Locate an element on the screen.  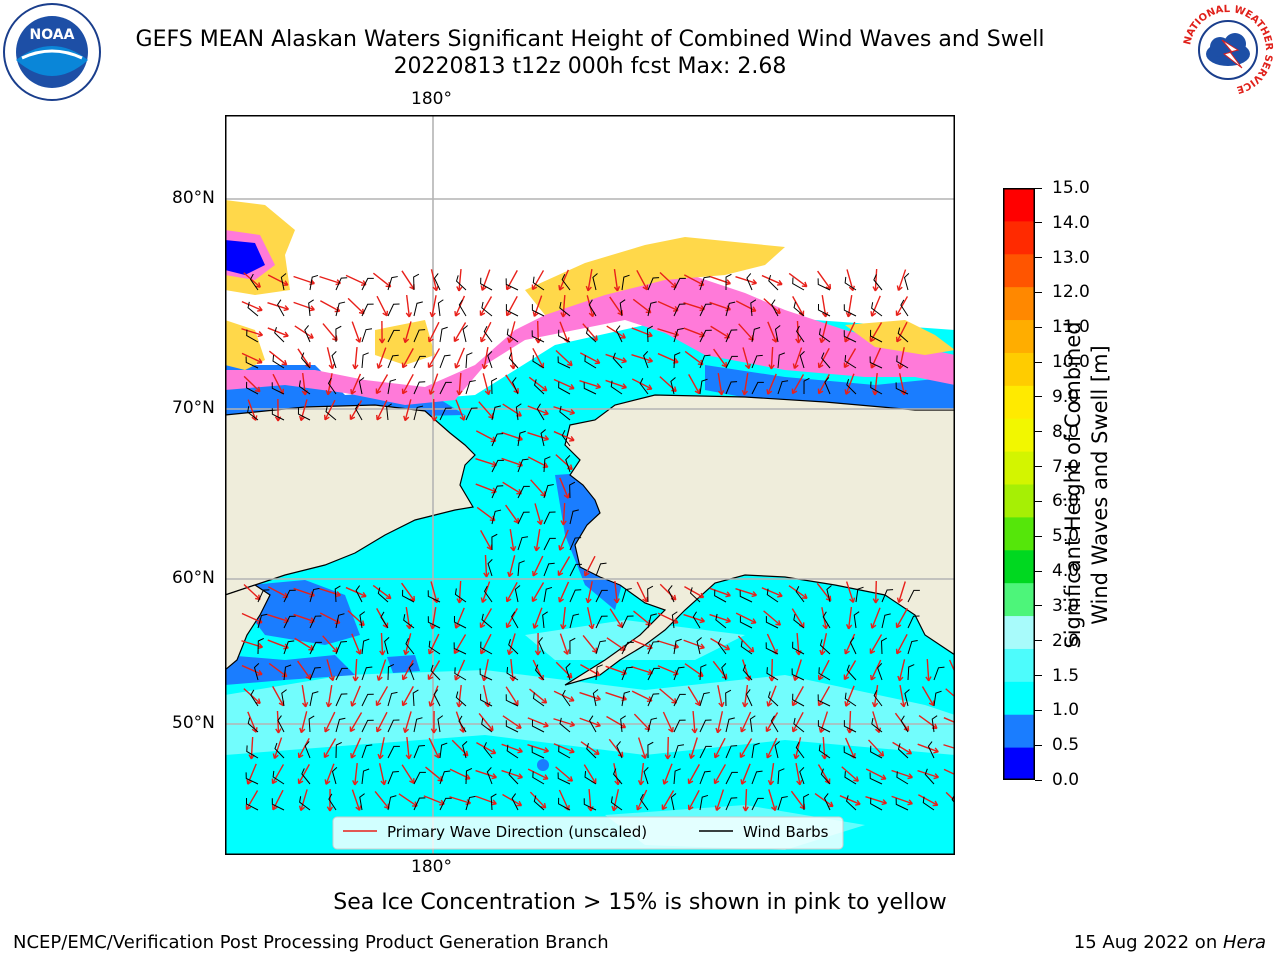
colorbar-cell is located at coordinates (1019, 468).